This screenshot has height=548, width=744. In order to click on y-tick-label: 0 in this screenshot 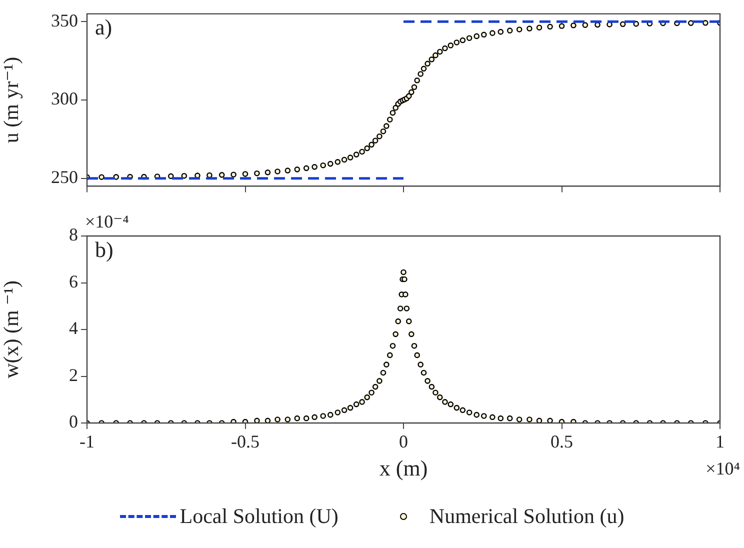, I will do `click(73, 422)`.